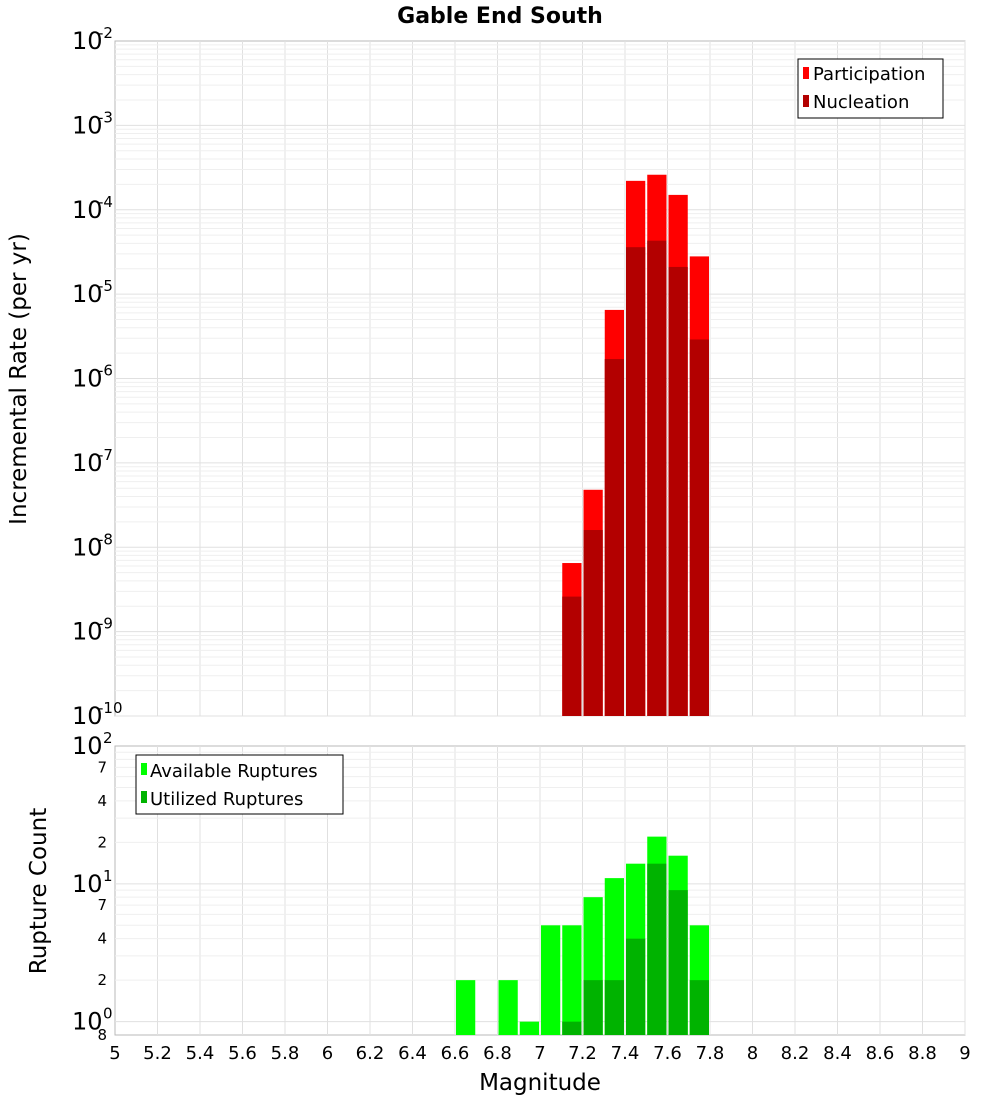  I want to click on legend-swatch-participation, so click(806, 73).